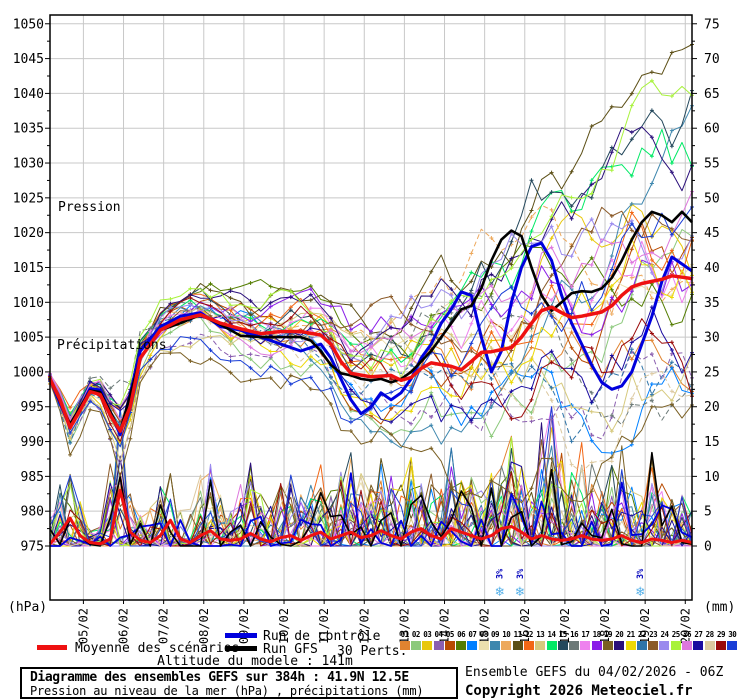 The height and width of the screenshot is (700, 740). I want to click on right-axis-tick-label: 45, so click(712, 233).